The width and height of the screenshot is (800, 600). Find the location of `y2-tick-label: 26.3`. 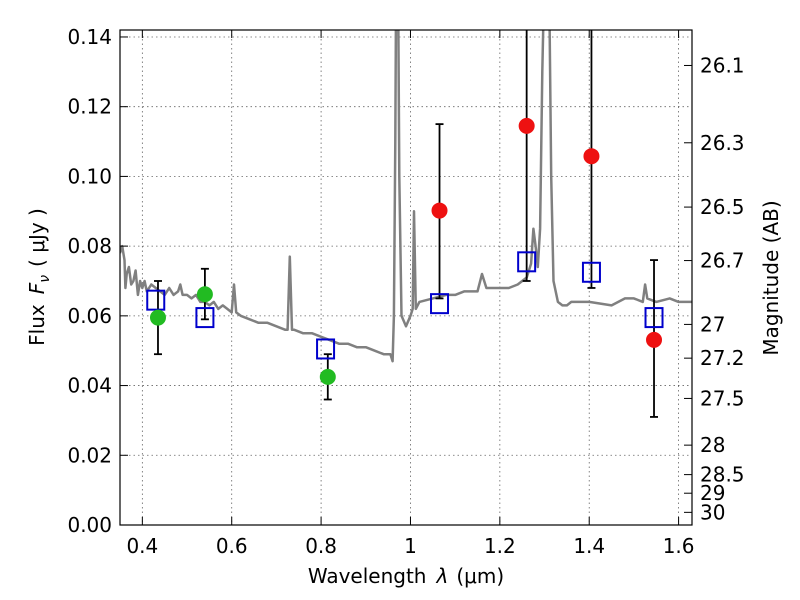

y2-tick-label: 26.3 is located at coordinates (722, 143).